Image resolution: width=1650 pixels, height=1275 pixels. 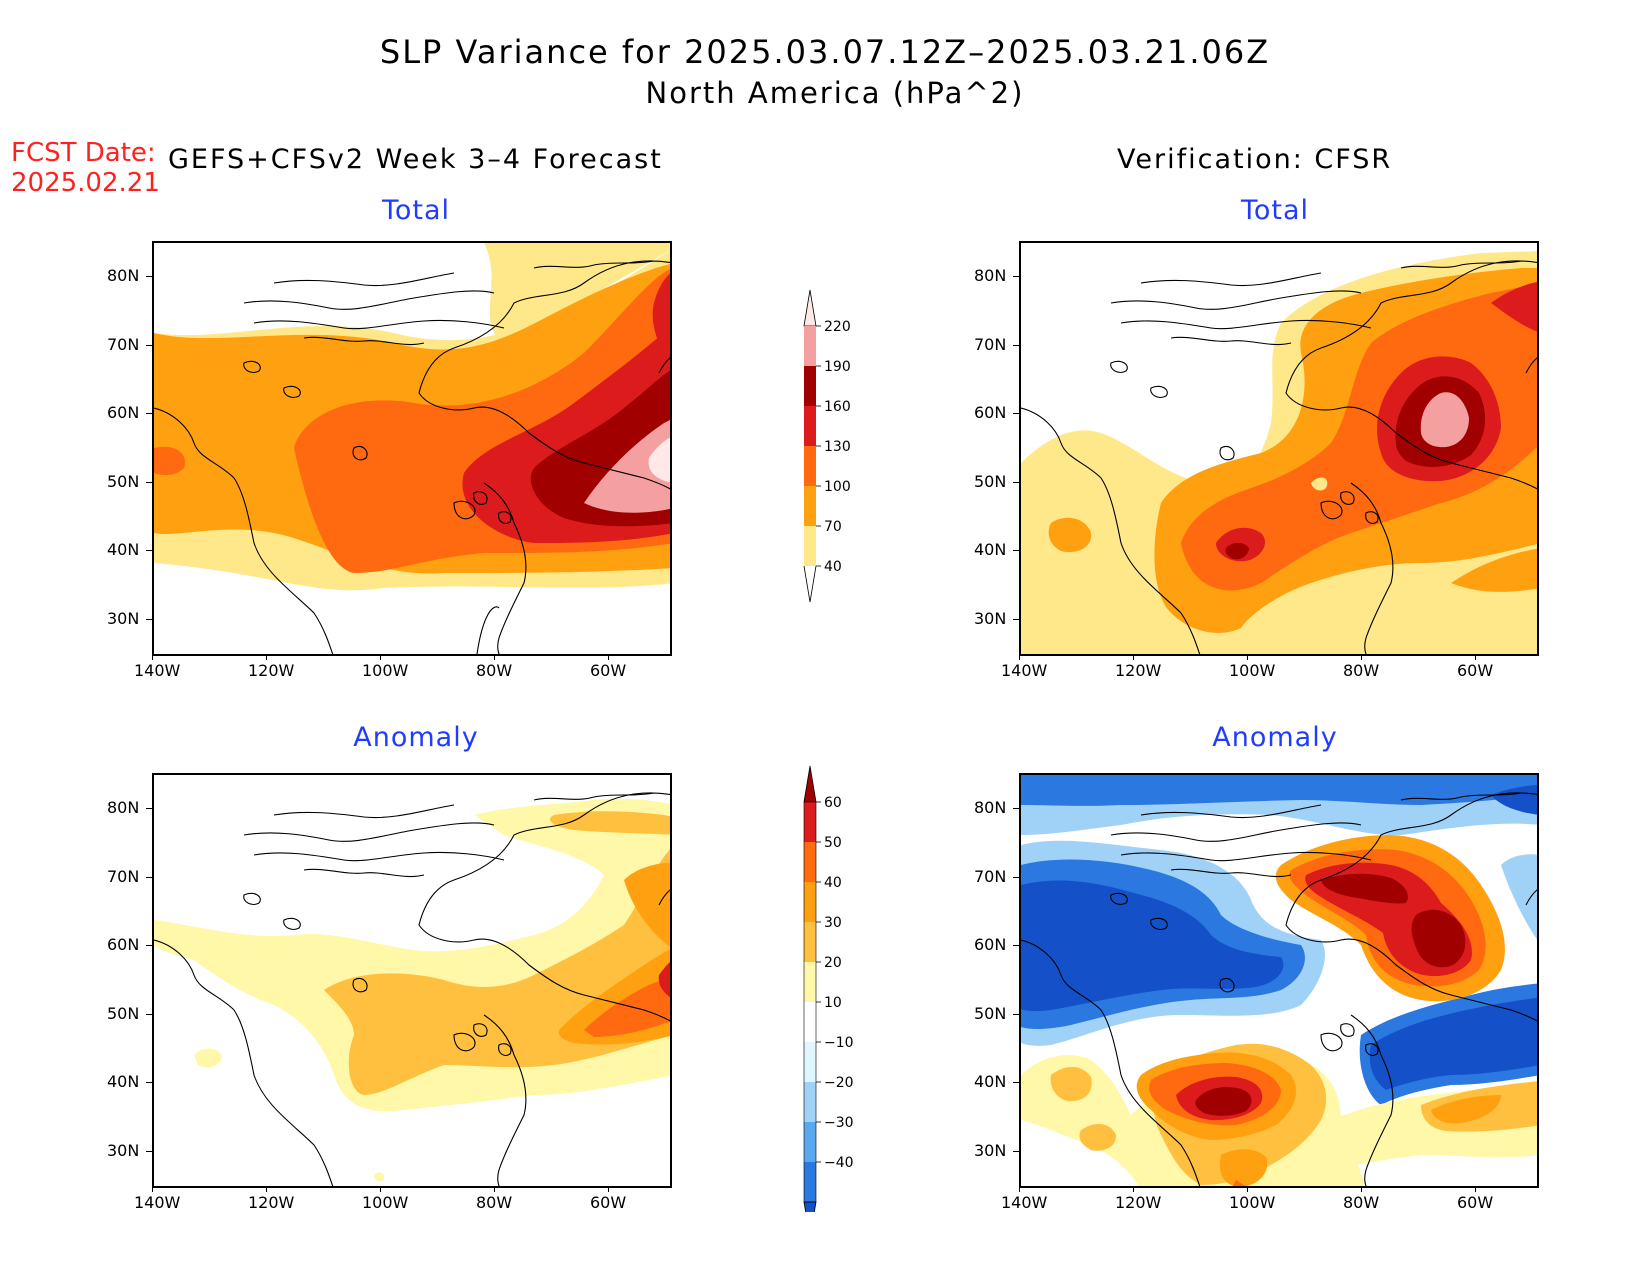 What do you see at coordinates (1361, 670) in the screenshot?
I see `lon-tick-label: 80W` at bounding box center [1361, 670].